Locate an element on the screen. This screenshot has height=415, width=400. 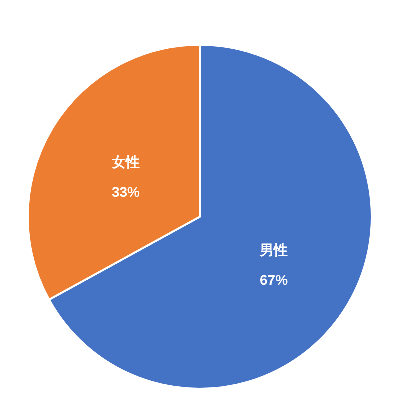
data-label: 33% is located at coordinates (126, 192).